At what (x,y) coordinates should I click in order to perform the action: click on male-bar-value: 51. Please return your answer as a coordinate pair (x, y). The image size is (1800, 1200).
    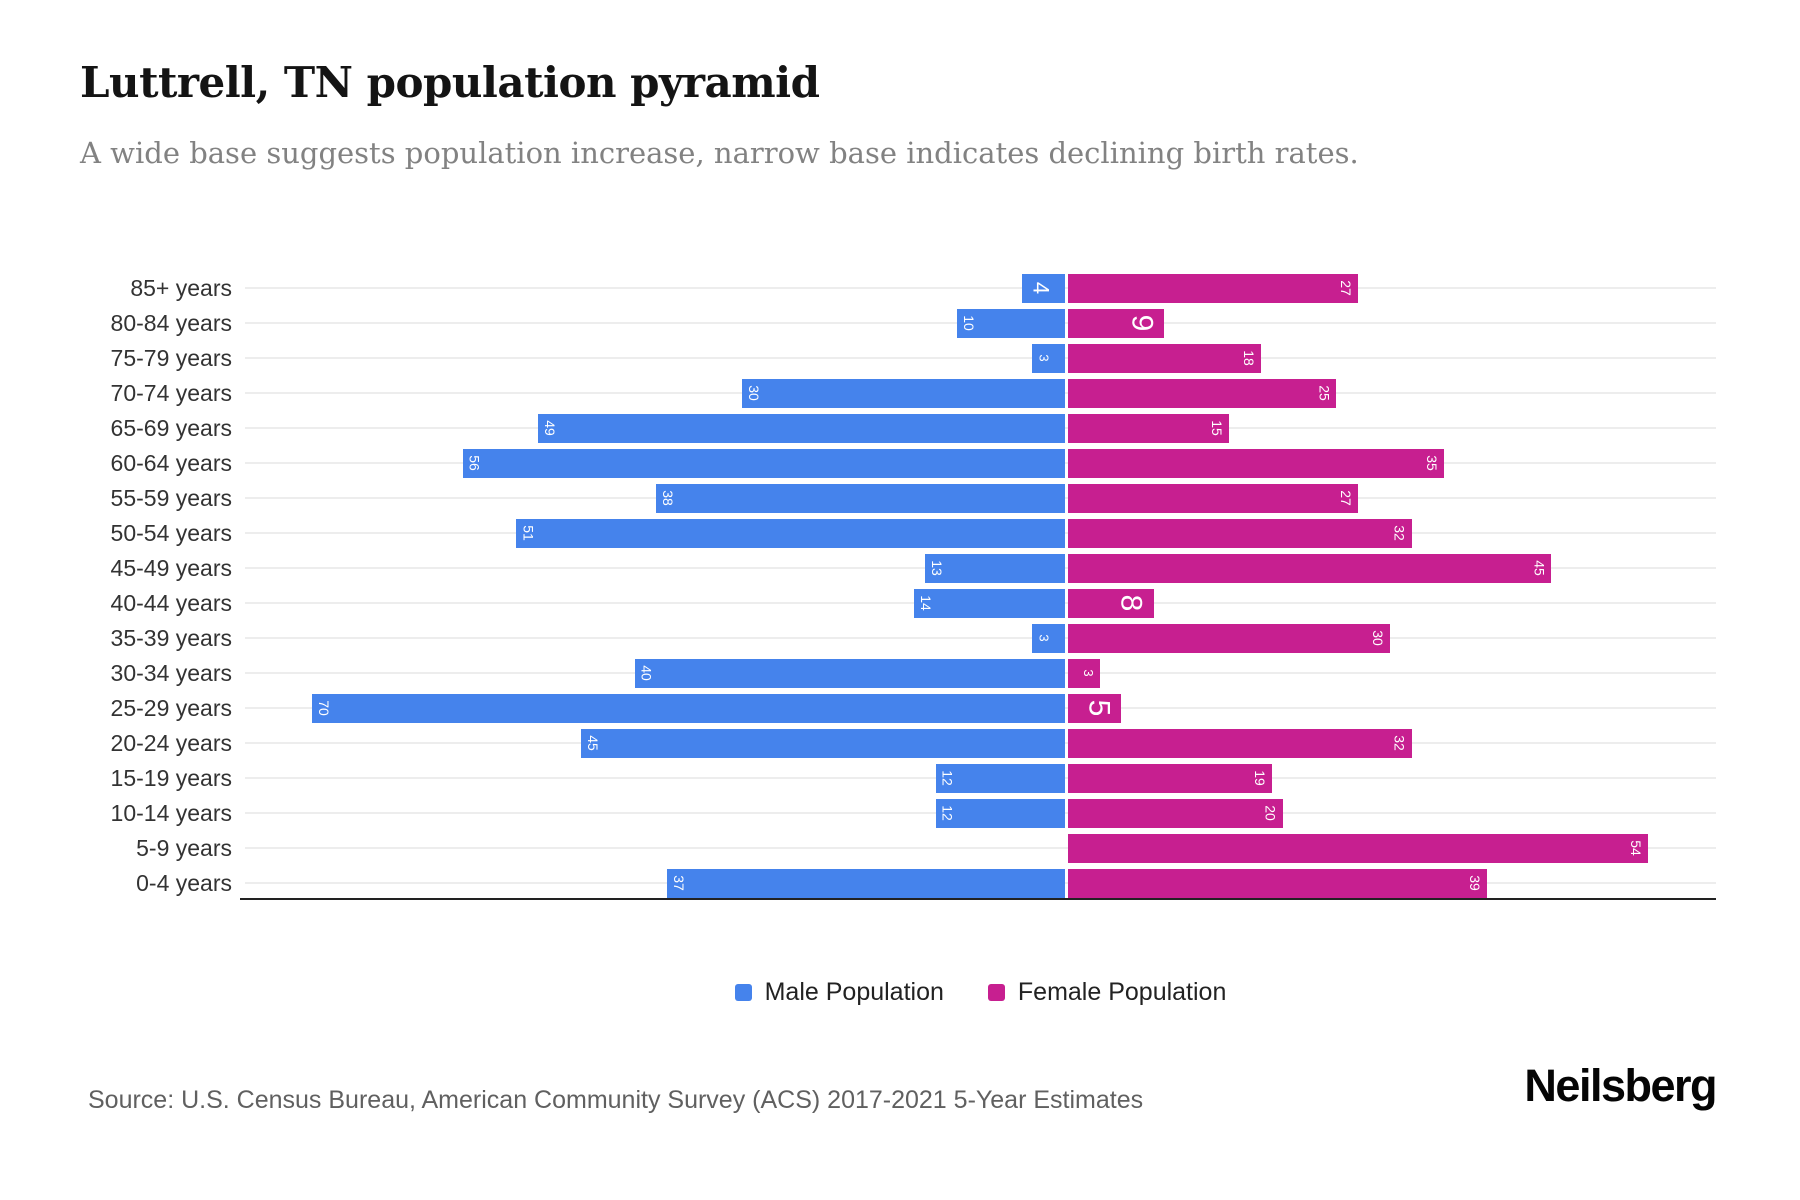
    Looking at the image, I should click on (528, 533).